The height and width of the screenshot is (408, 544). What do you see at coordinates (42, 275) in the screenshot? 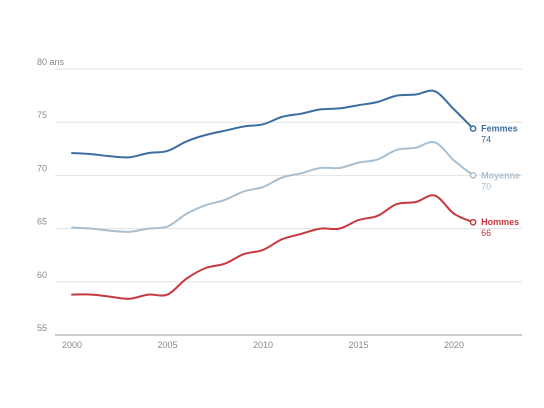
I see `y-tick-label: 60` at bounding box center [42, 275].